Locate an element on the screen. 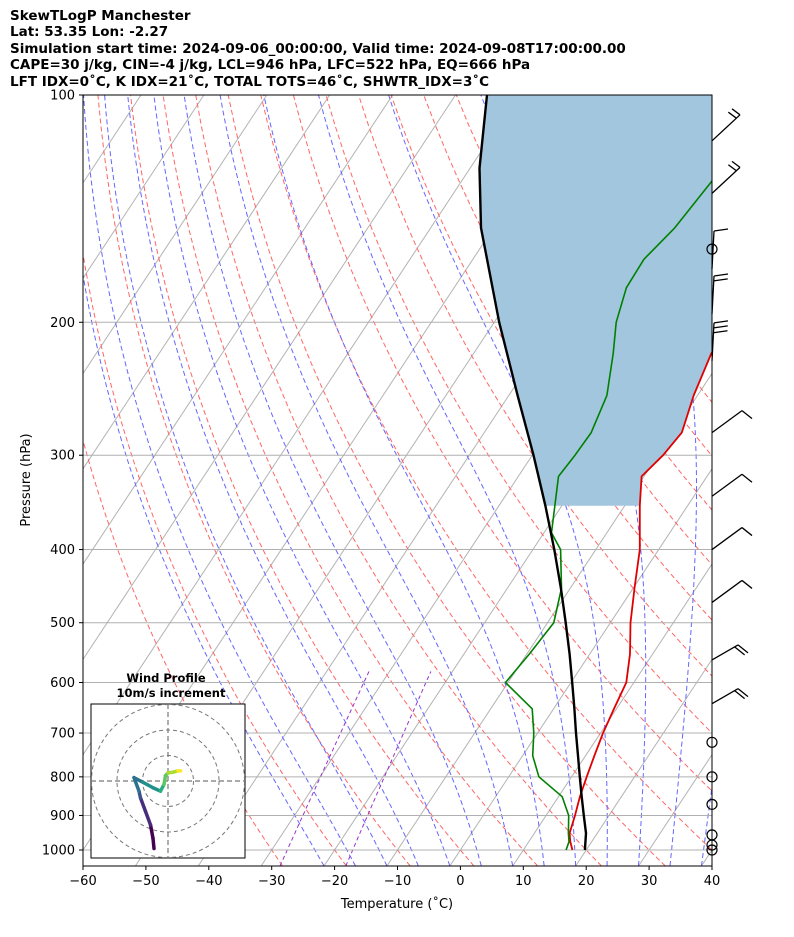 The height and width of the screenshot is (937, 794). x-axis-ticks: −60 −50 −40 −30 −20 −10 0 10 20 30 40 is located at coordinates (394, 877).